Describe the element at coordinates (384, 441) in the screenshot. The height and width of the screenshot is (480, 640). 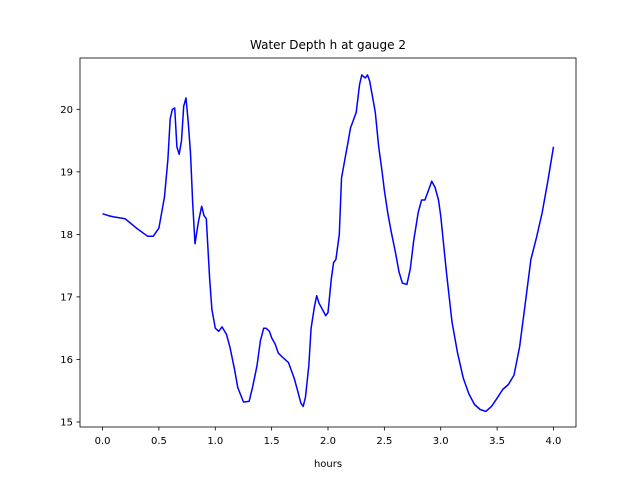
I see `x-tick-label: 2.5` at that location.